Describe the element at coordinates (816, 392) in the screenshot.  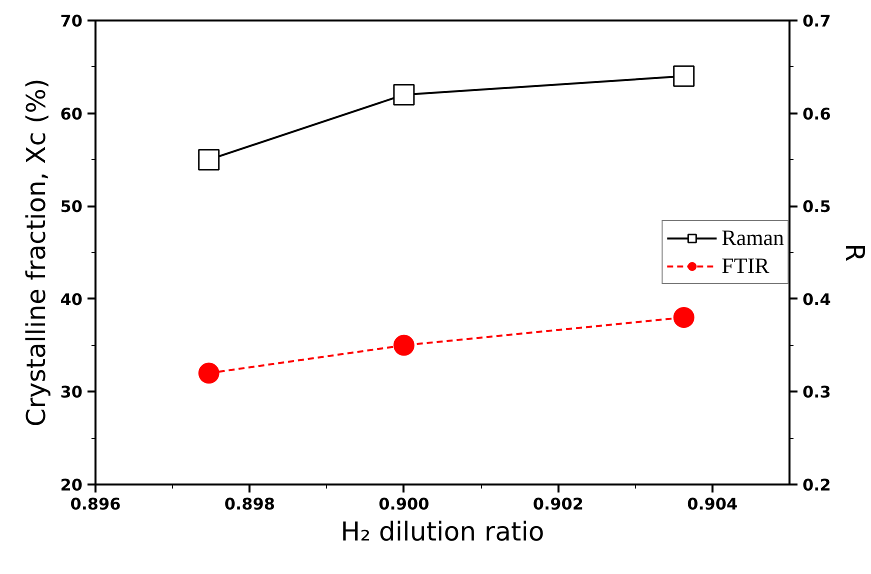
I see `y2-tick-label: 0.3` at that location.